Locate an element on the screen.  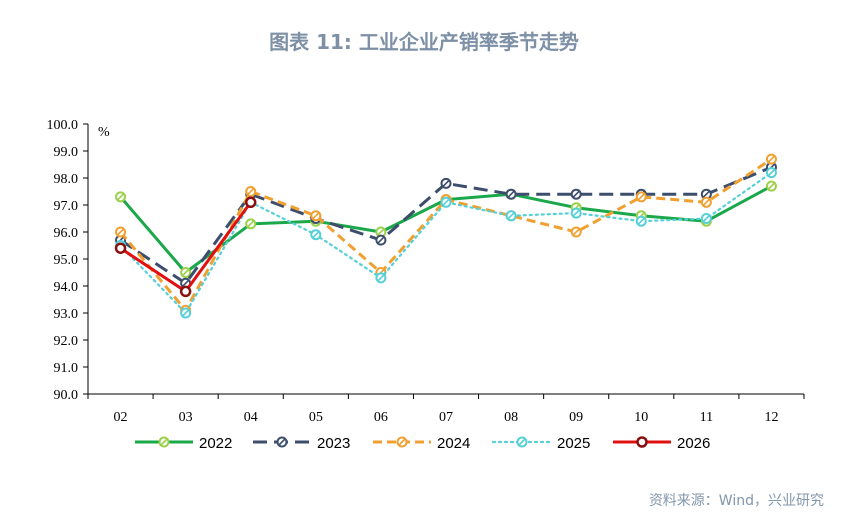
y-tick-label: 95.0 is located at coordinates (66, 260).